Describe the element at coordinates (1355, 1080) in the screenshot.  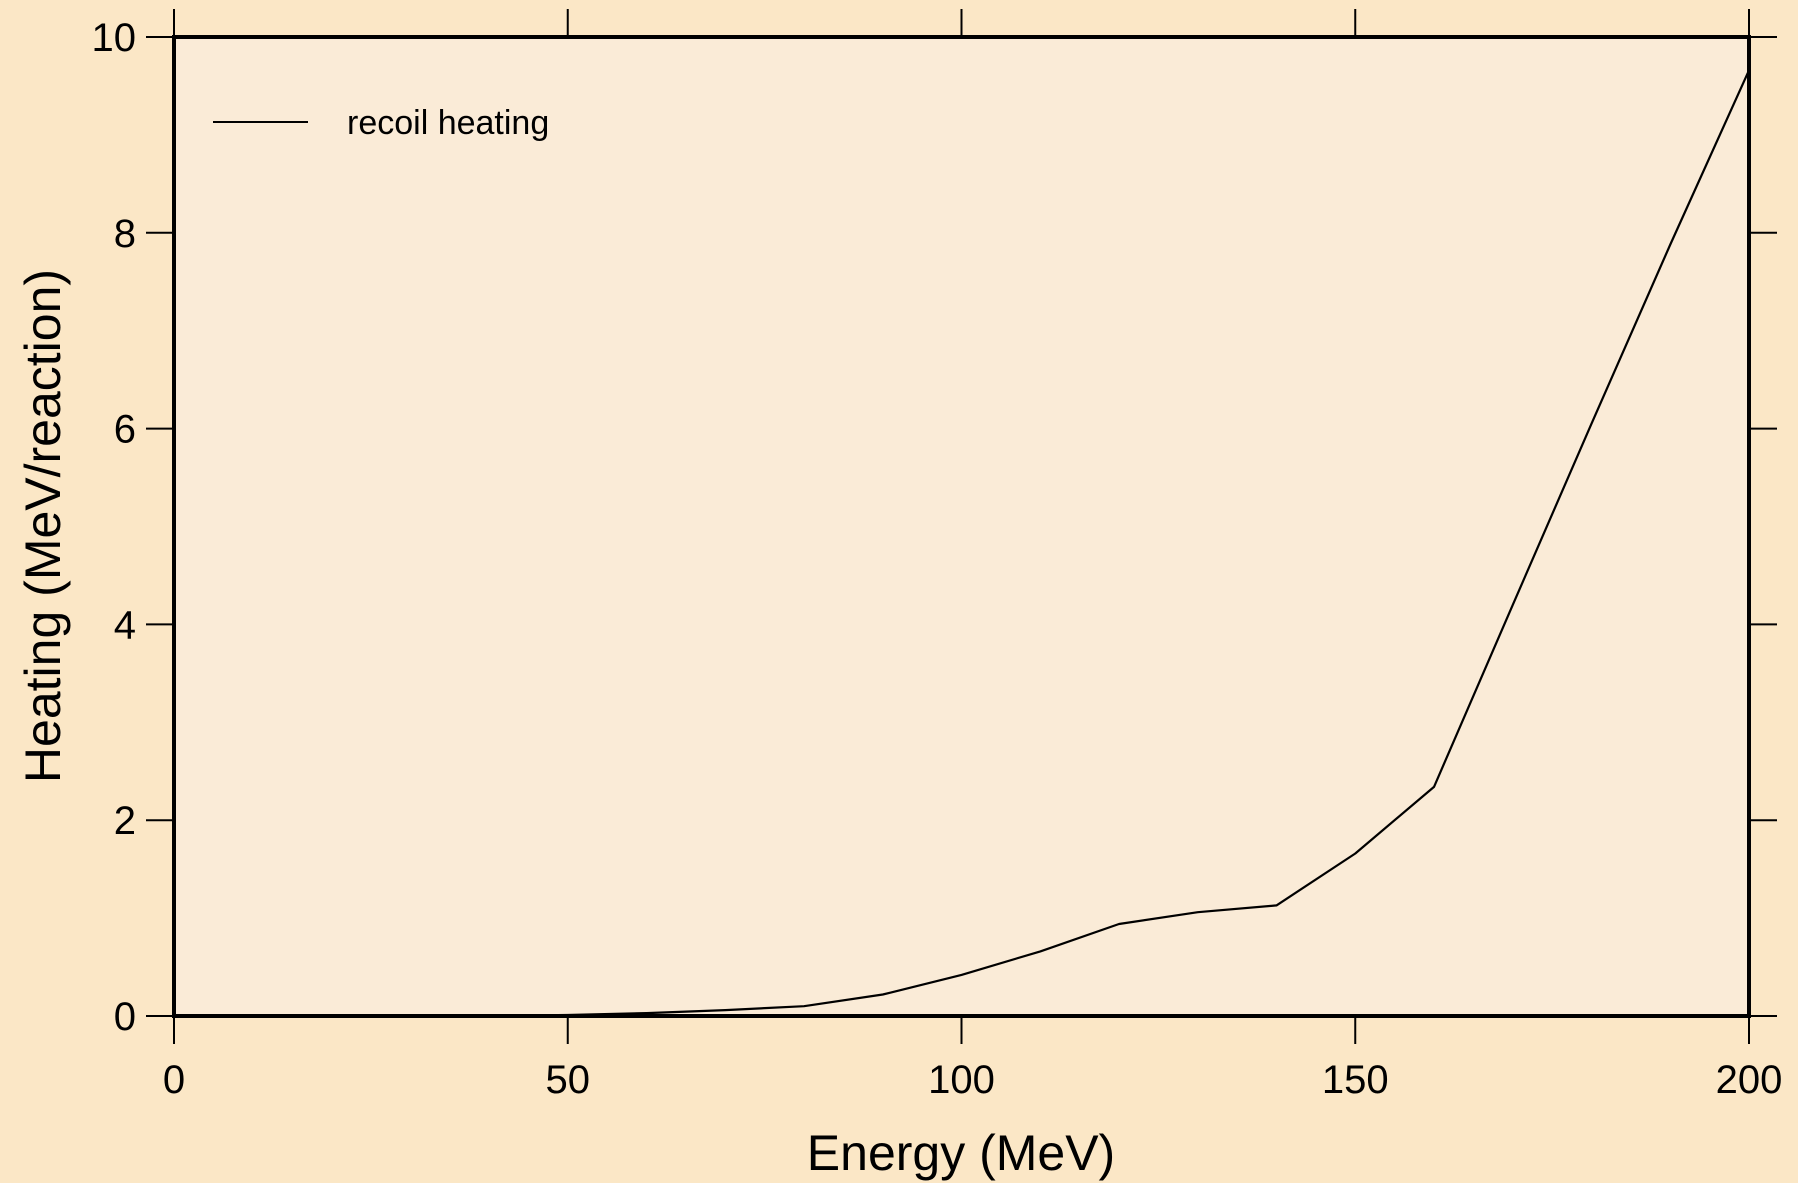
I see `x-tick-label: 150` at that location.